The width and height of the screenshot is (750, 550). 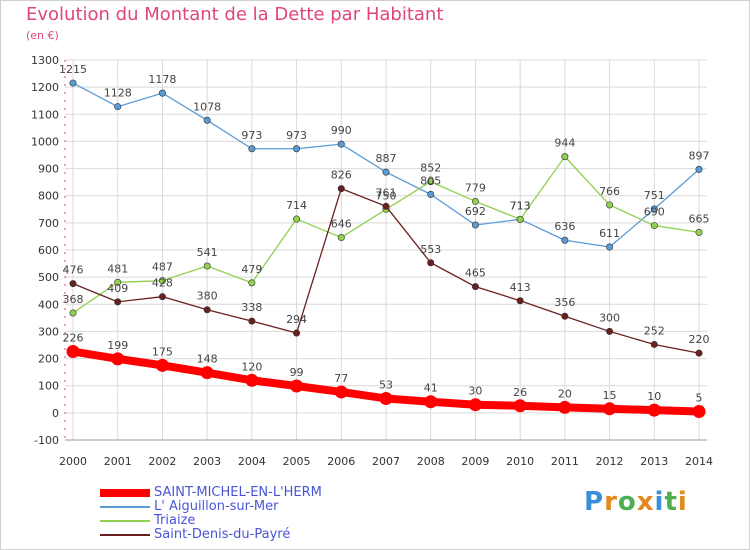 I want to click on x-tick-label: 2003, so click(x=207, y=461).